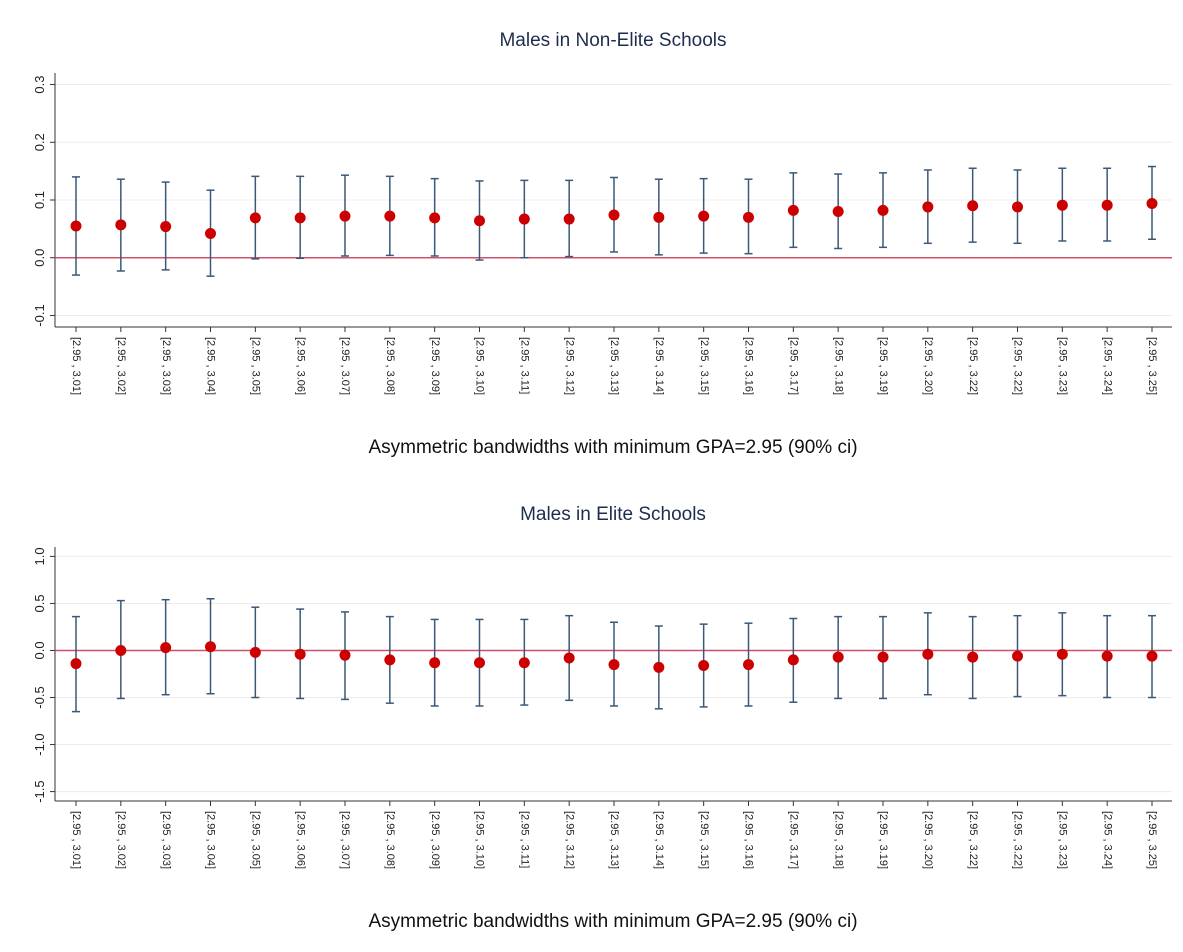 This screenshot has height=952, width=1183. What do you see at coordinates (39, 200) in the screenshot?
I see `y-tick-label: 0.1` at bounding box center [39, 200].